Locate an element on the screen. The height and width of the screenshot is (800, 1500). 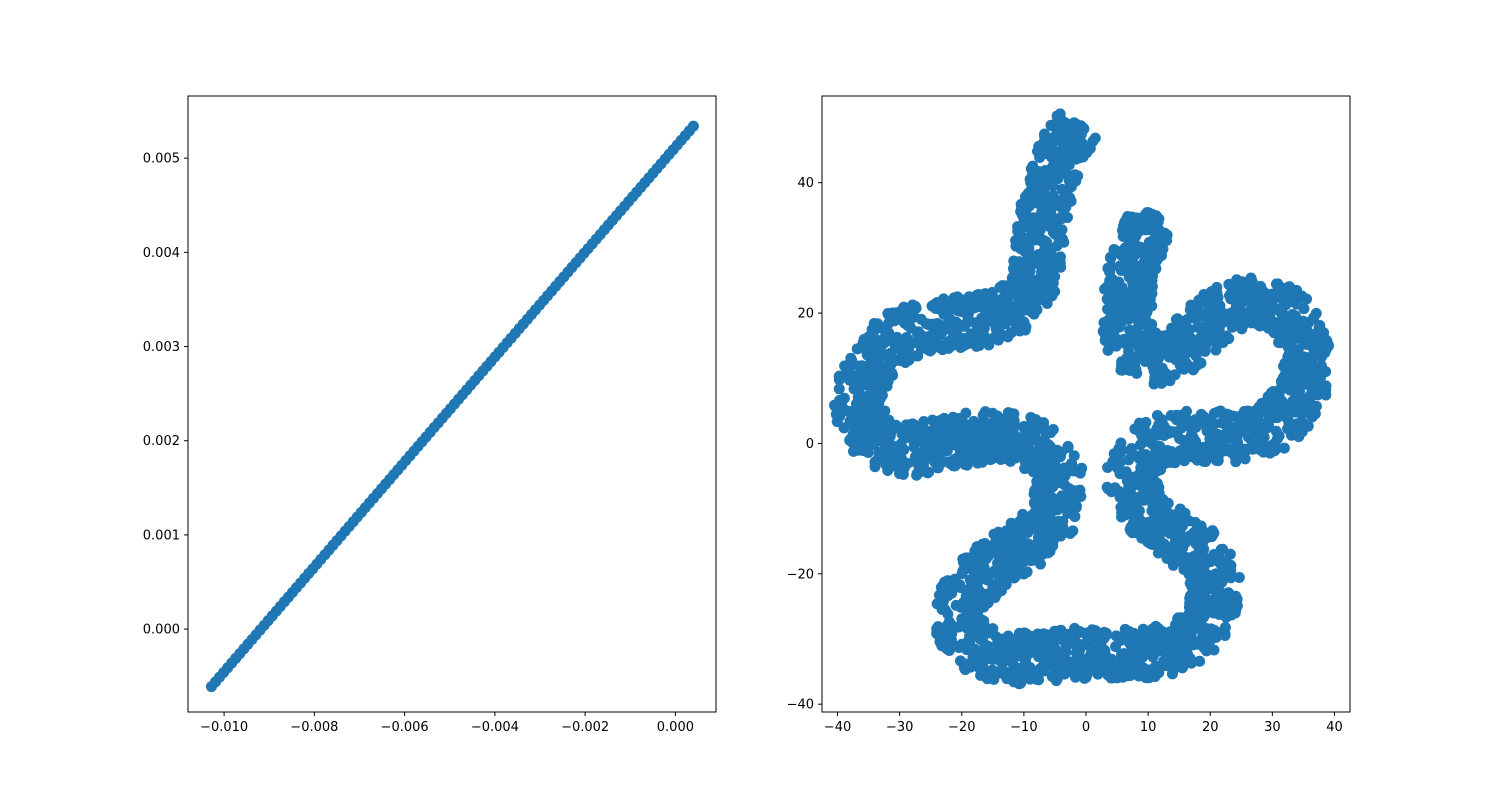
y-tick-label: 0 is located at coordinates (810, 444).